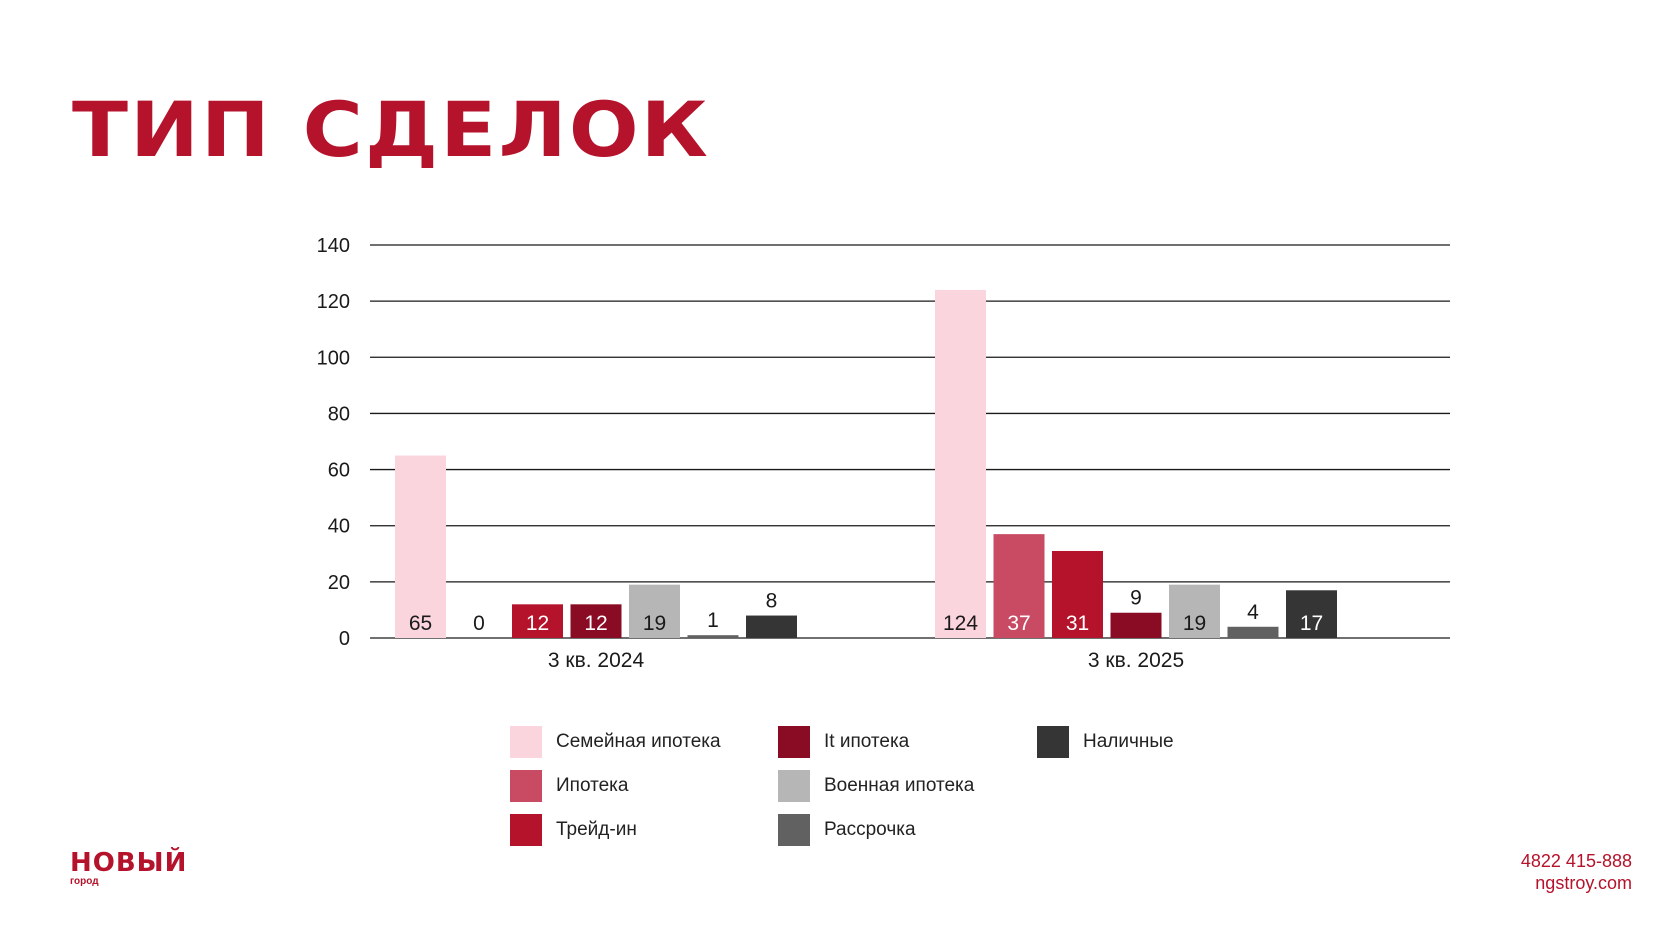 The image size is (1680, 945). What do you see at coordinates (391, 129) in the screenshot?
I see `page-title: ТИП СДЕЛОК` at bounding box center [391, 129].